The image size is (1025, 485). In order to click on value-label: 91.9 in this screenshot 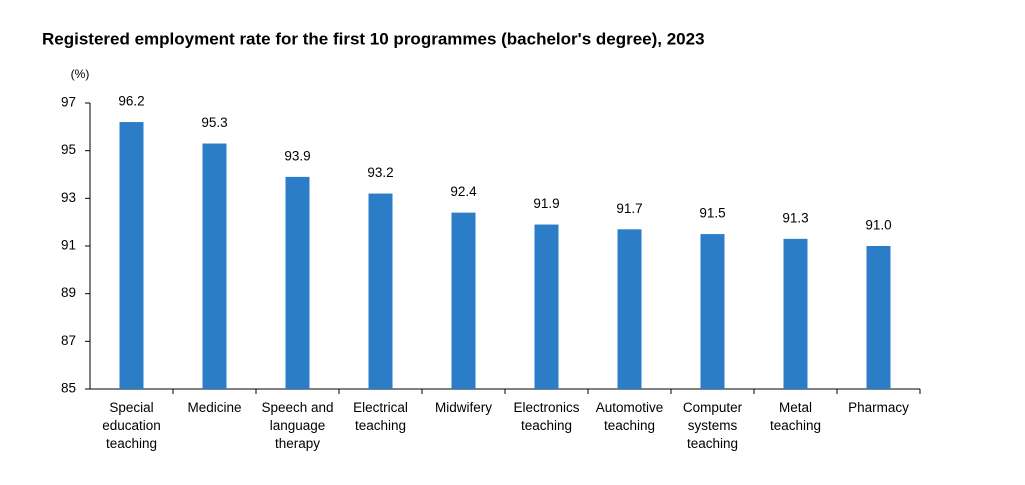, I will do `click(546, 203)`.